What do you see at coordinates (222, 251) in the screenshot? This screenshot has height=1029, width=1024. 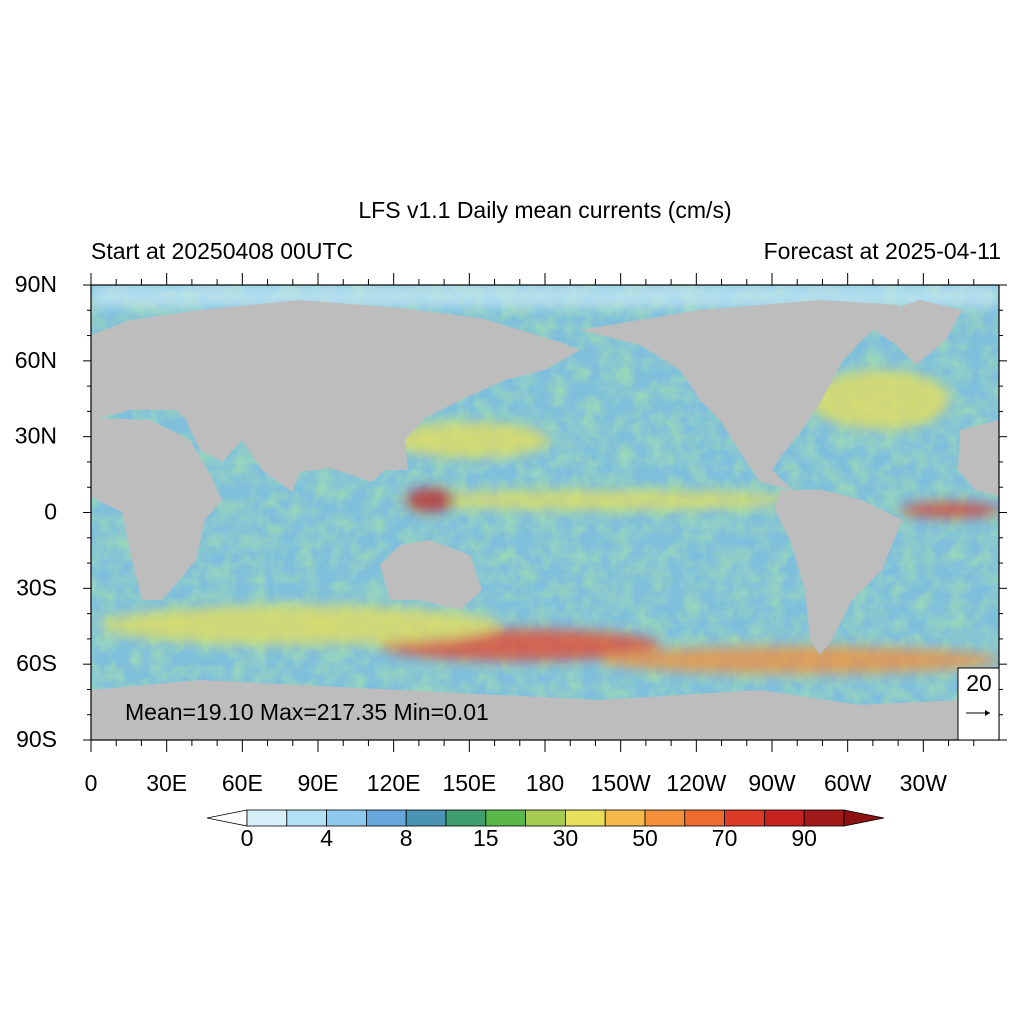 I see `left-subtitle: Start at 20250408 00UTC` at bounding box center [222, 251].